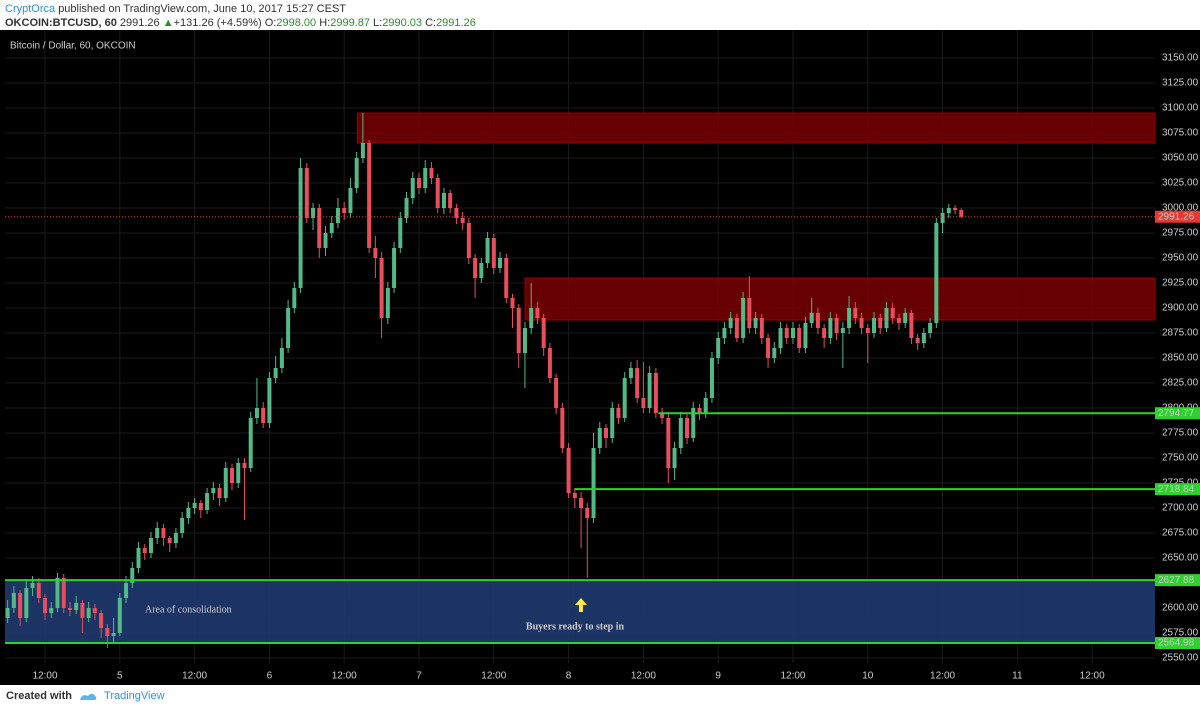  What do you see at coordinates (1180, 658) in the screenshot?
I see `y-tick-label: 2550.00` at bounding box center [1180, 658].